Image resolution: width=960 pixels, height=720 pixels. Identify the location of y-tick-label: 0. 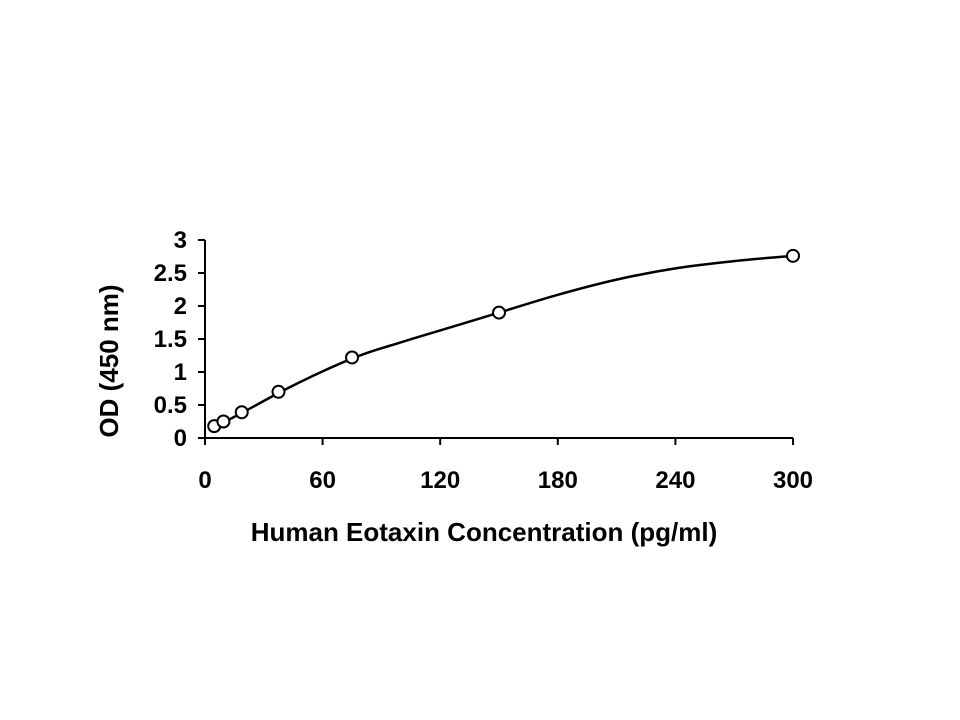
(180, 438).